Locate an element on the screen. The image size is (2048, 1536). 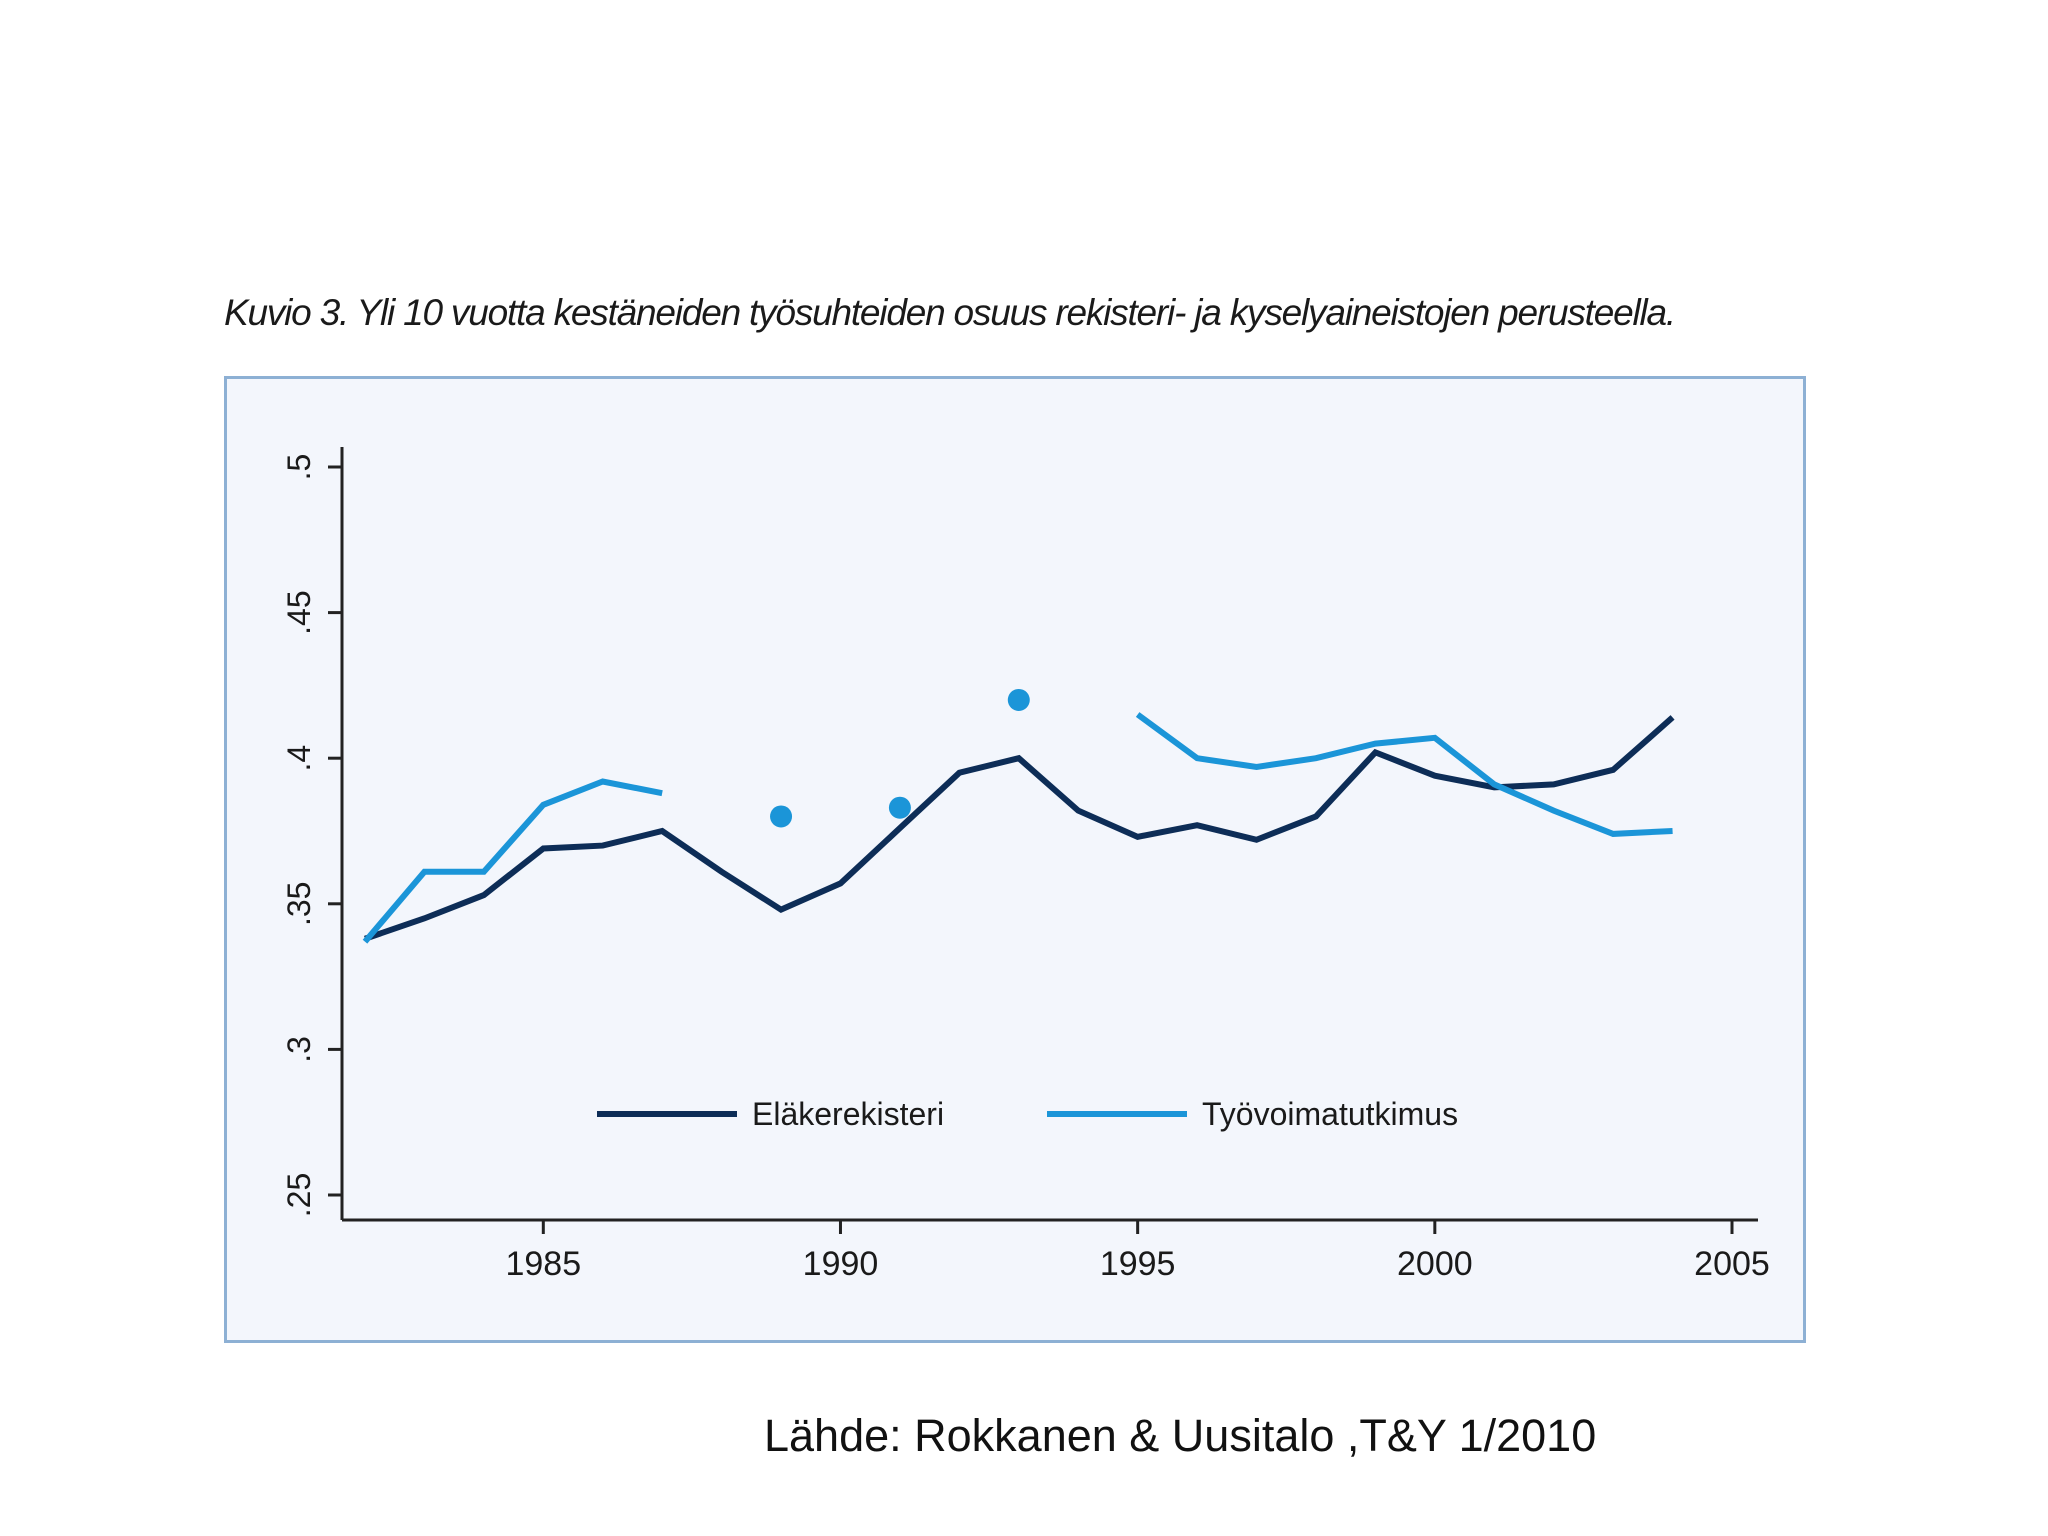
y-tick-label: .45 is located at coordinates (299, 612).